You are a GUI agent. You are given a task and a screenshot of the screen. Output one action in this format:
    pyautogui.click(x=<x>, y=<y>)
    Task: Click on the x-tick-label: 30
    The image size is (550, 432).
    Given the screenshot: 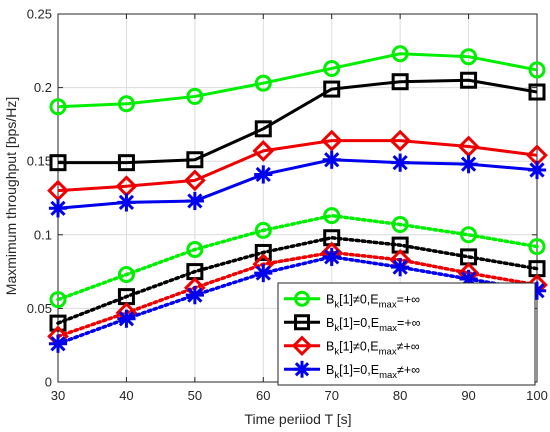 What is the action you would take?
    pyautogui.click(x=58, y=395)
    